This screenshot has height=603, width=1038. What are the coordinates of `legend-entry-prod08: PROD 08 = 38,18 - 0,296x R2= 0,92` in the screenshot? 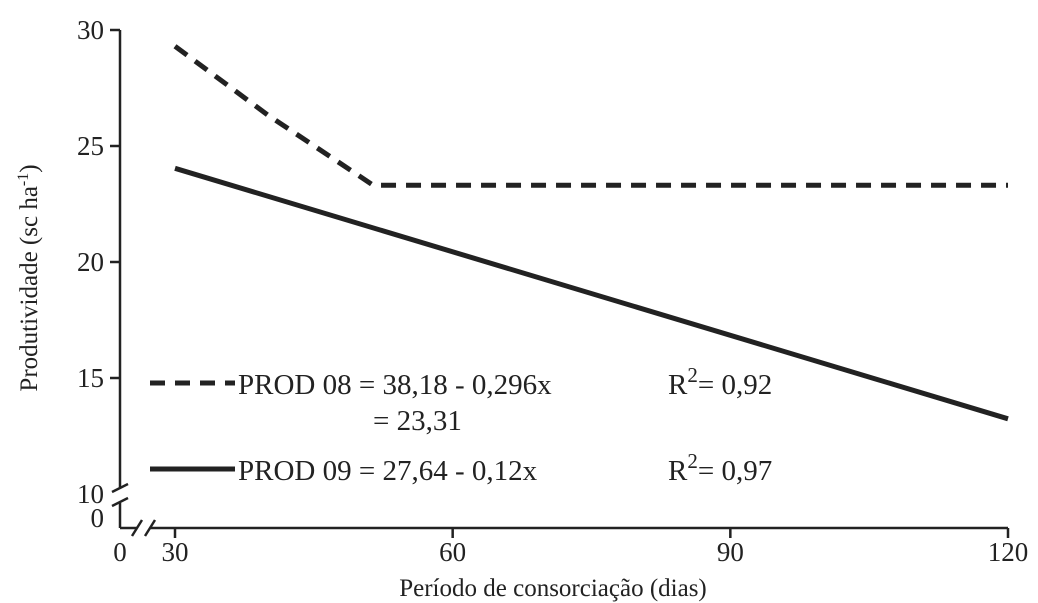 It's located at (505, 382).